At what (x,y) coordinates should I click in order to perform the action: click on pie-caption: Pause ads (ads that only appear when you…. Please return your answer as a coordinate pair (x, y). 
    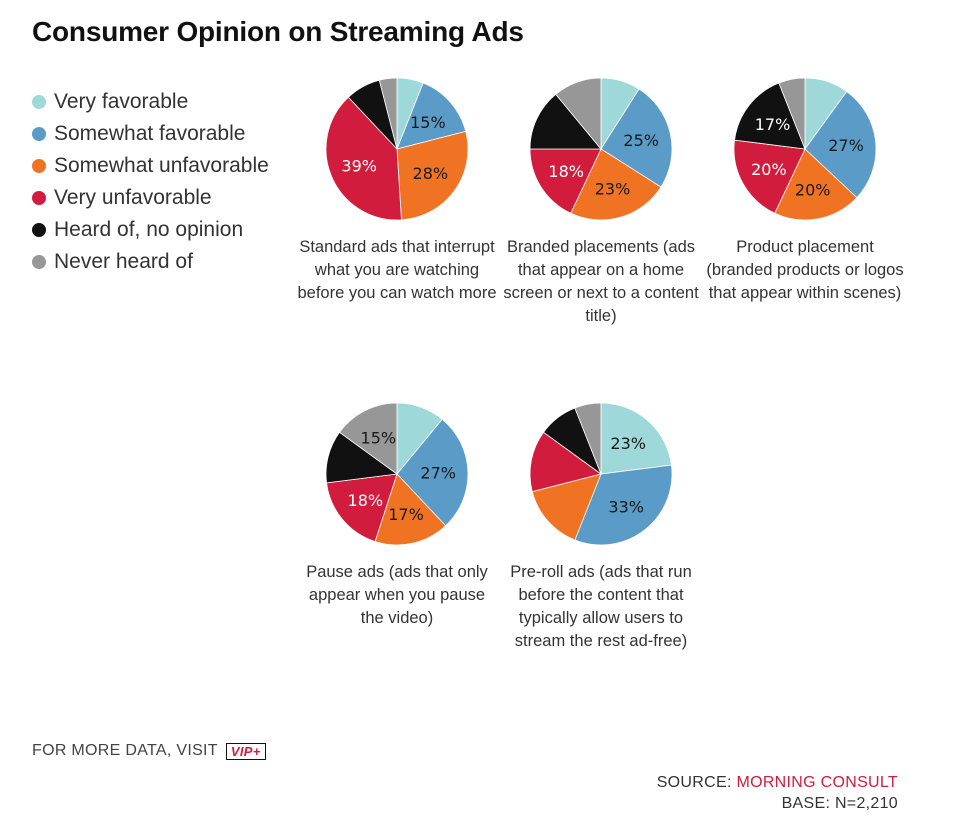
    Looking at the image, I should click on (397, 595).